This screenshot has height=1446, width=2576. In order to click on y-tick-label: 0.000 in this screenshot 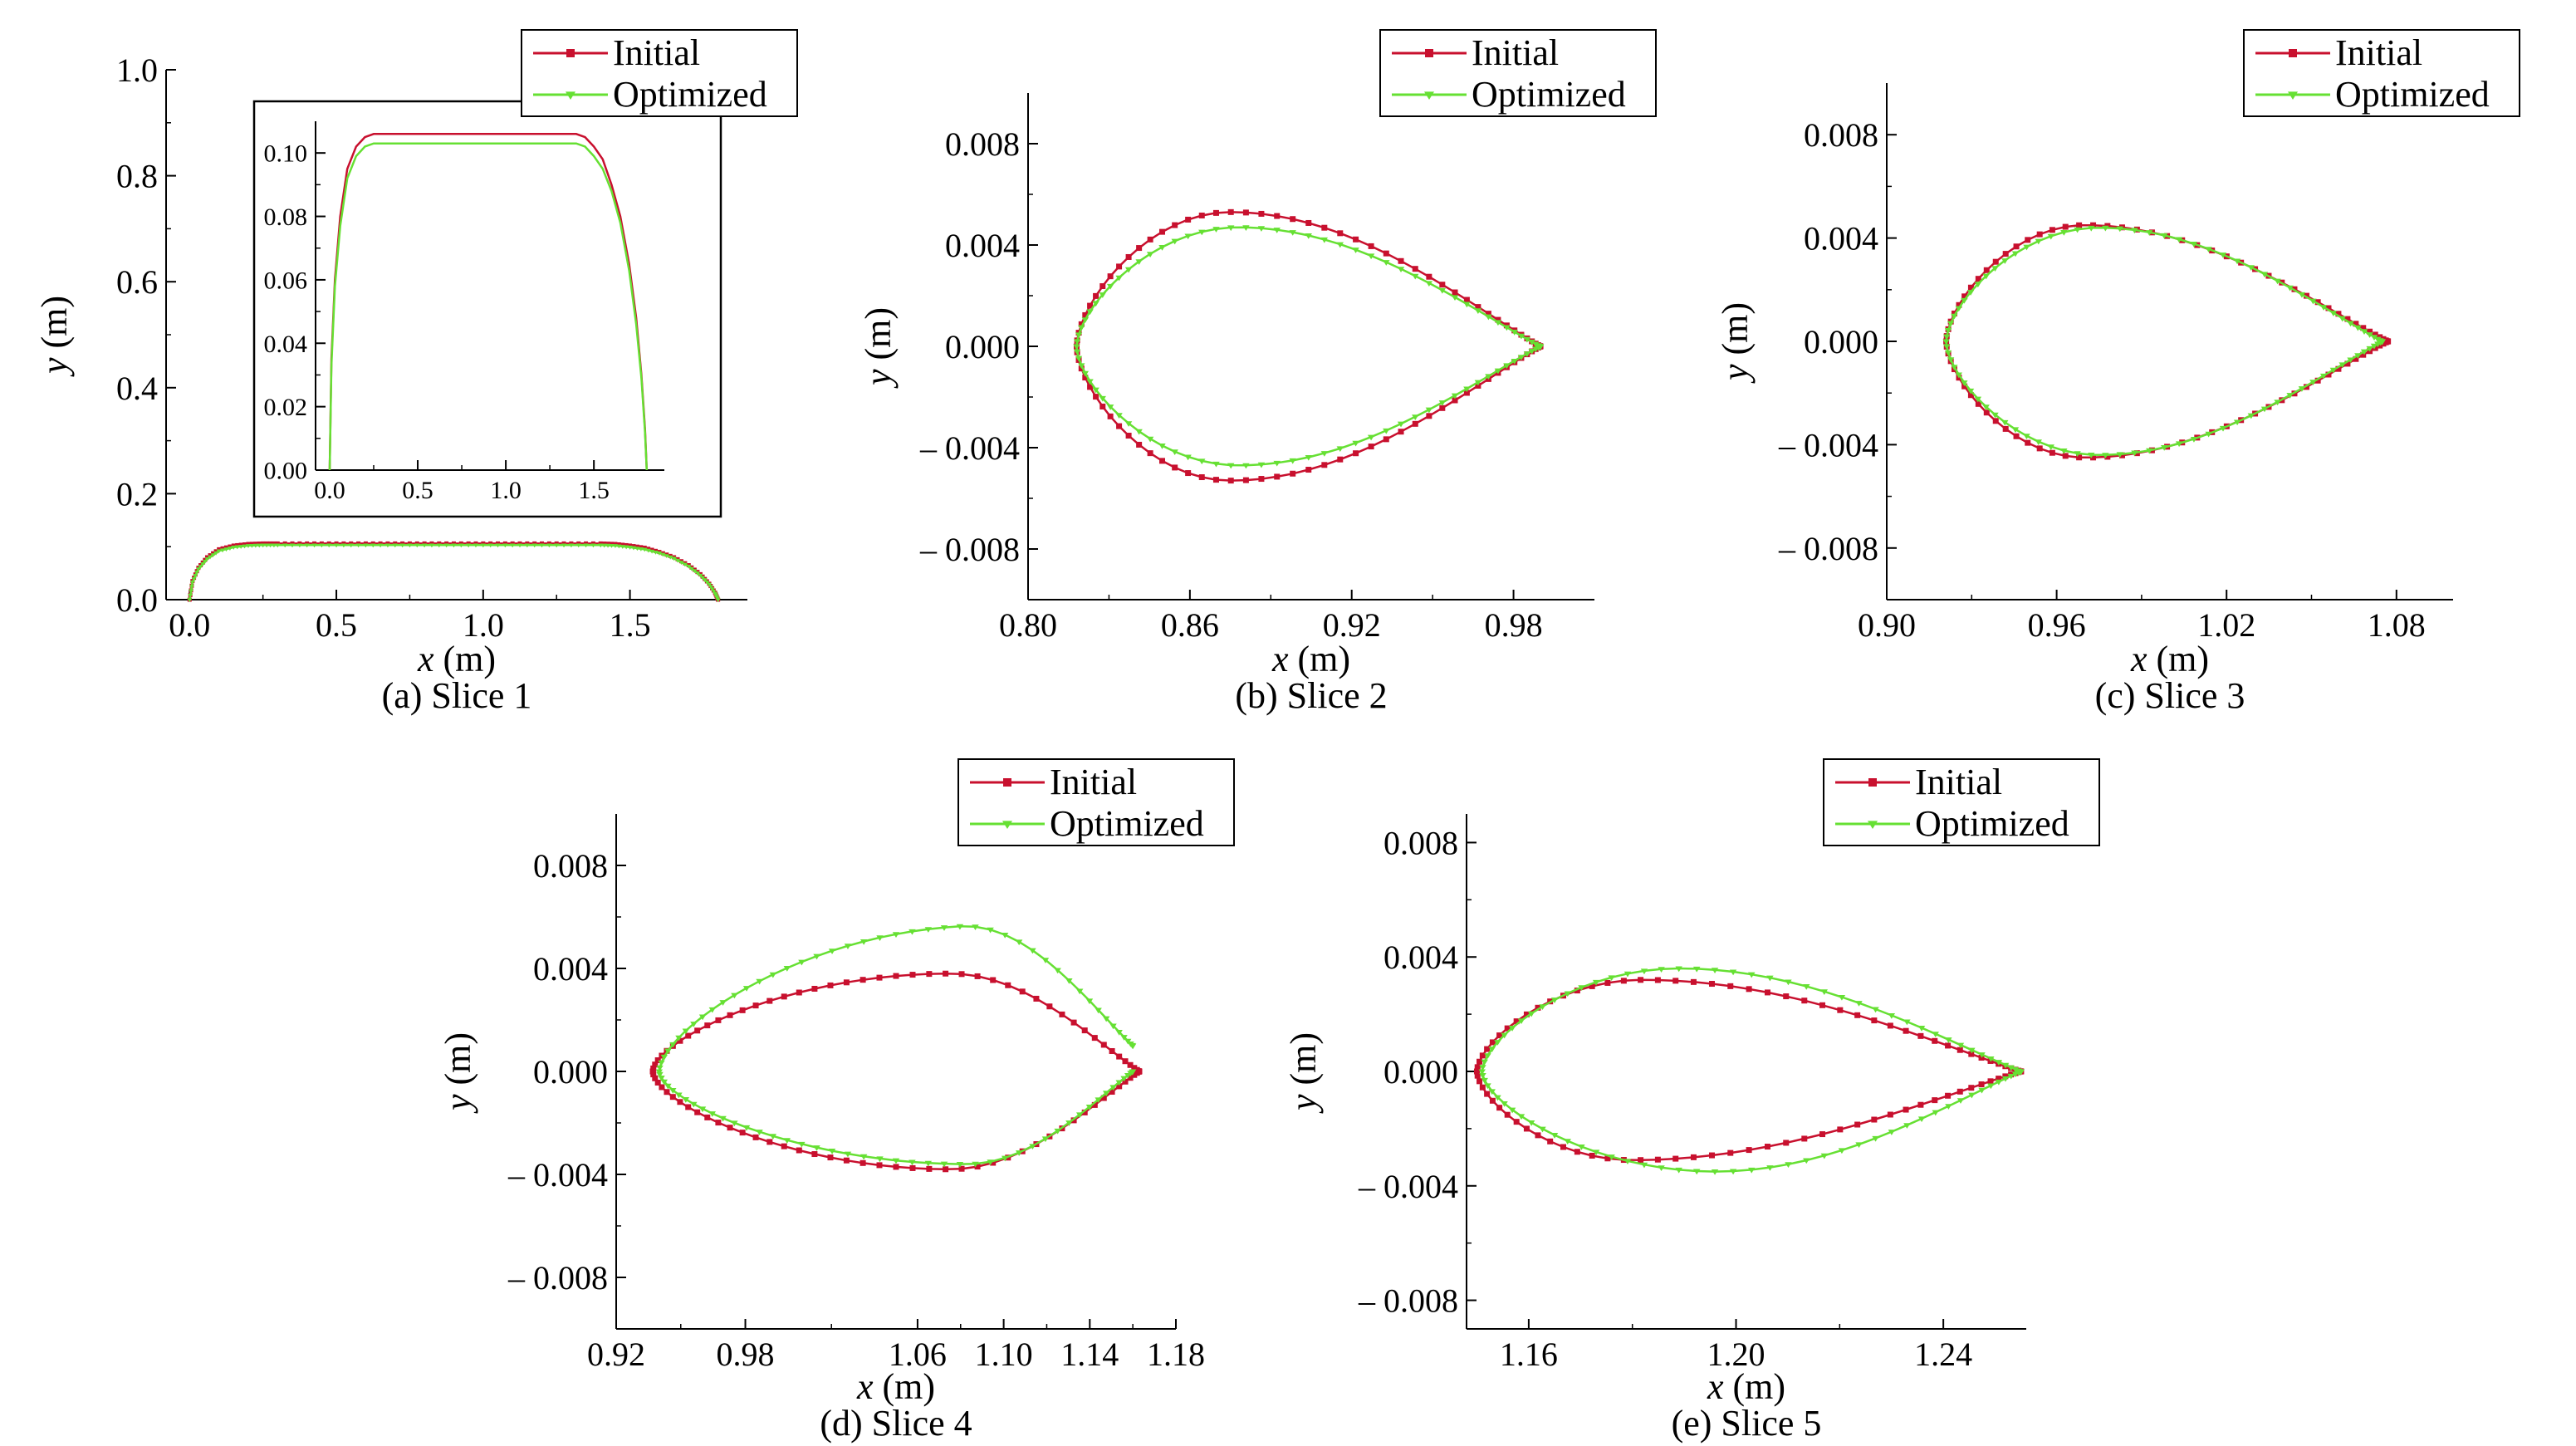, I will do `click(570, 1072)`.